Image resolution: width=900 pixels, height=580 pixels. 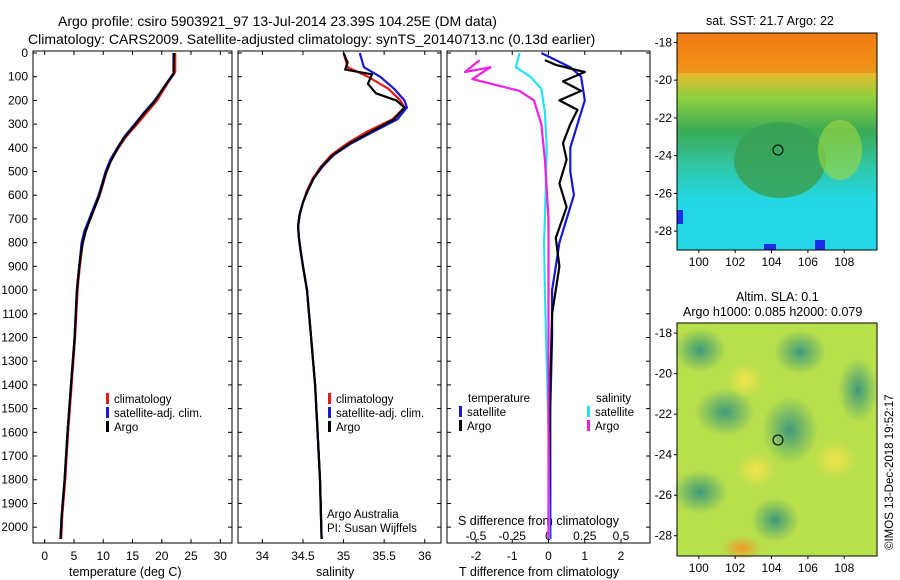 I want to click on sla-map-axes: -18 -20 -22 -24 -26 -28 100 102 104 106 108, so click(x=755, y=450).